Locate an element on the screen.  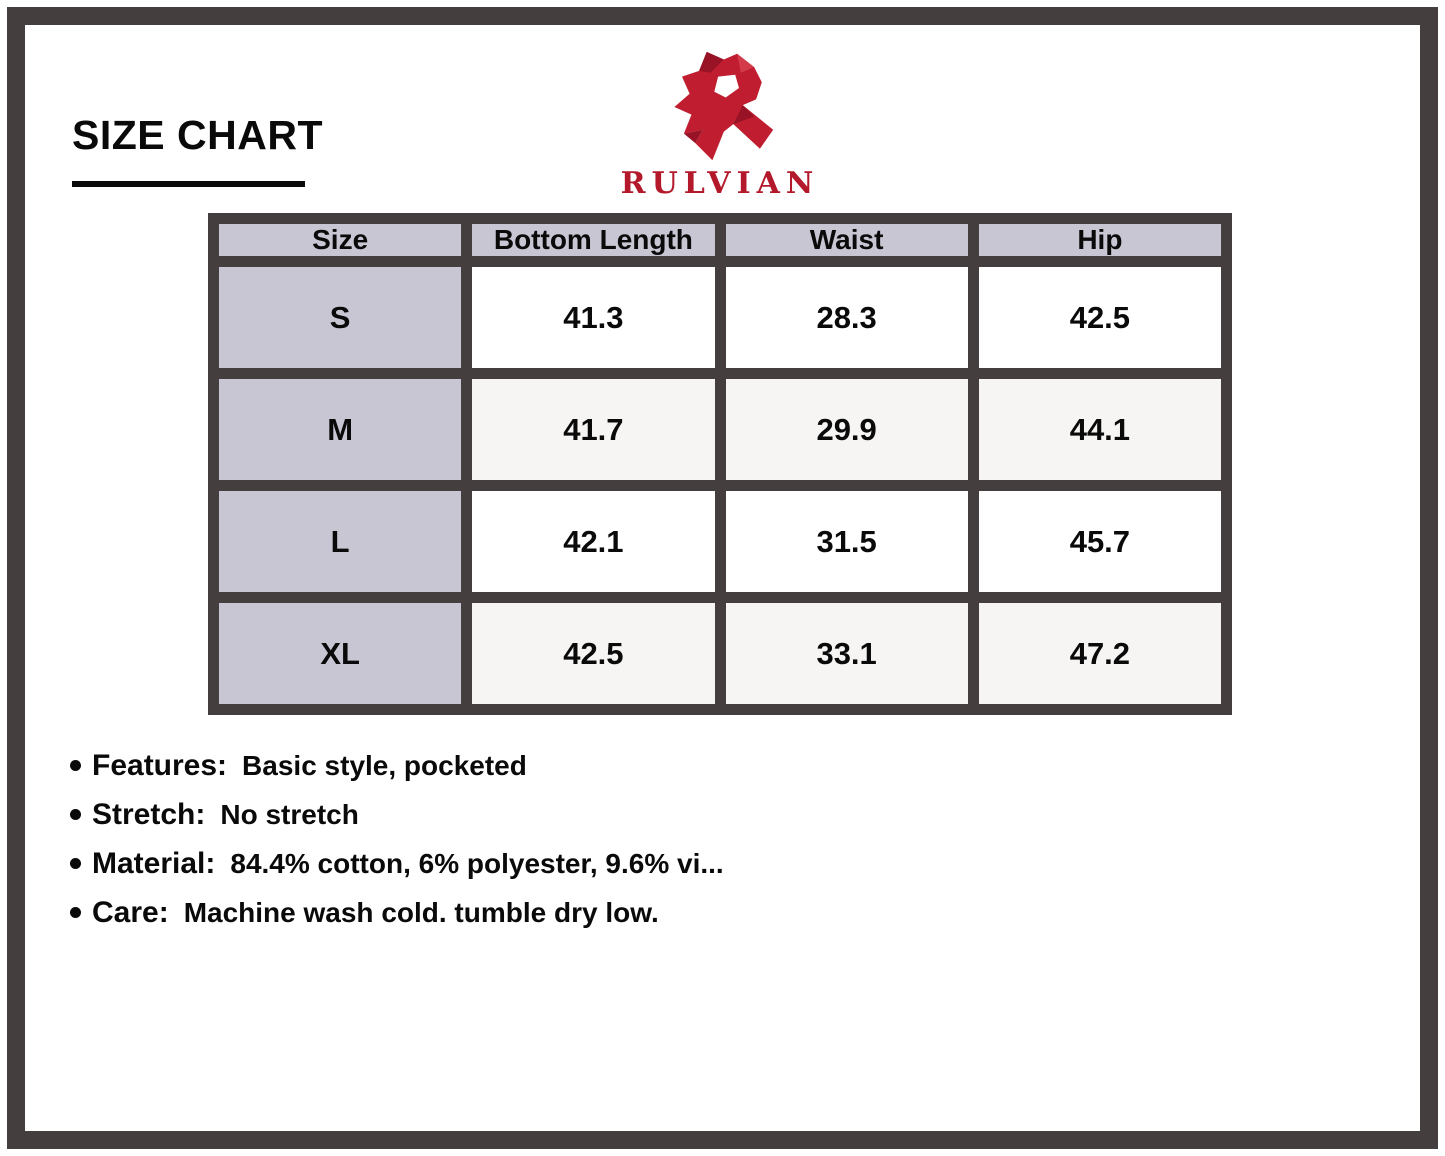
size-label-cell: M is located at coordinates (340, 429).